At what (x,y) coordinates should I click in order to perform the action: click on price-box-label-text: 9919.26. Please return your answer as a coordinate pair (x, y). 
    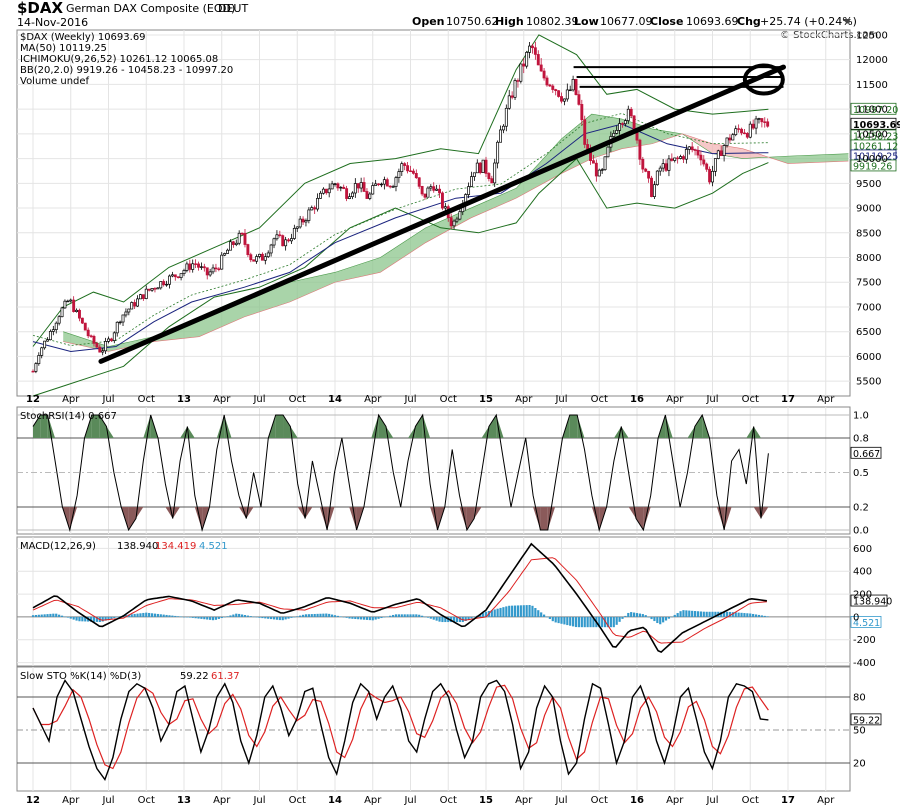
    Looking at the image, I should click on (872, 166).